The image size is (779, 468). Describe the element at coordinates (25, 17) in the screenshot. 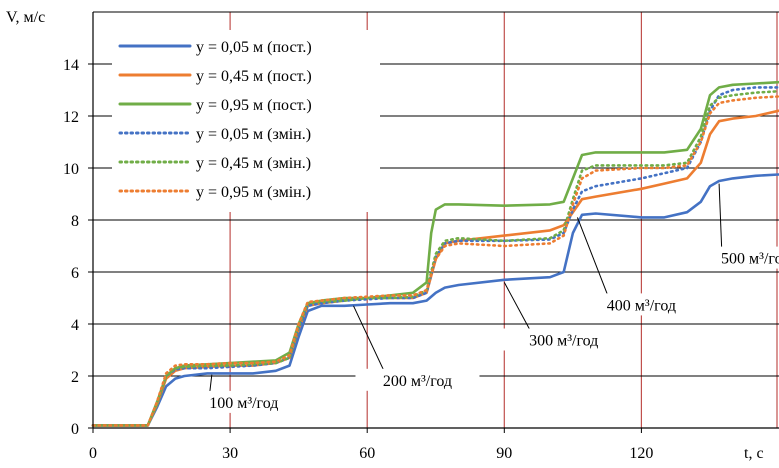

I see `y-axis-label: V, м/с` at that location.